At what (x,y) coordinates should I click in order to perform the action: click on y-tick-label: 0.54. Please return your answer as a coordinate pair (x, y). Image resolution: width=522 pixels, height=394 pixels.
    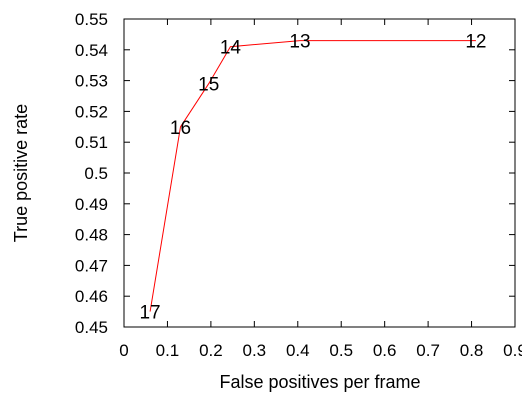
    Looking at the image, I should click on (91, 50).